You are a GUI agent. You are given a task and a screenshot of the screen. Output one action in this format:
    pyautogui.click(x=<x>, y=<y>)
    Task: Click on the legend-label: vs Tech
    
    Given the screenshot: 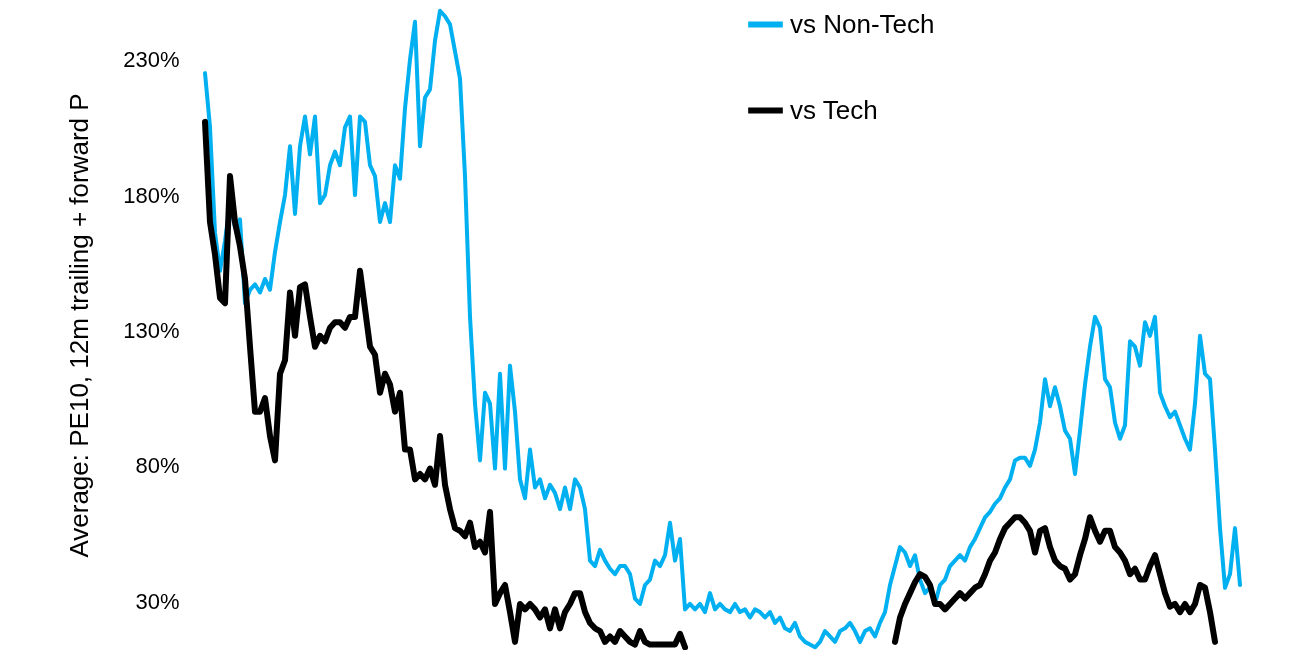 What is the action you would take?
    pyautogui.click(x=834, y=109)
    